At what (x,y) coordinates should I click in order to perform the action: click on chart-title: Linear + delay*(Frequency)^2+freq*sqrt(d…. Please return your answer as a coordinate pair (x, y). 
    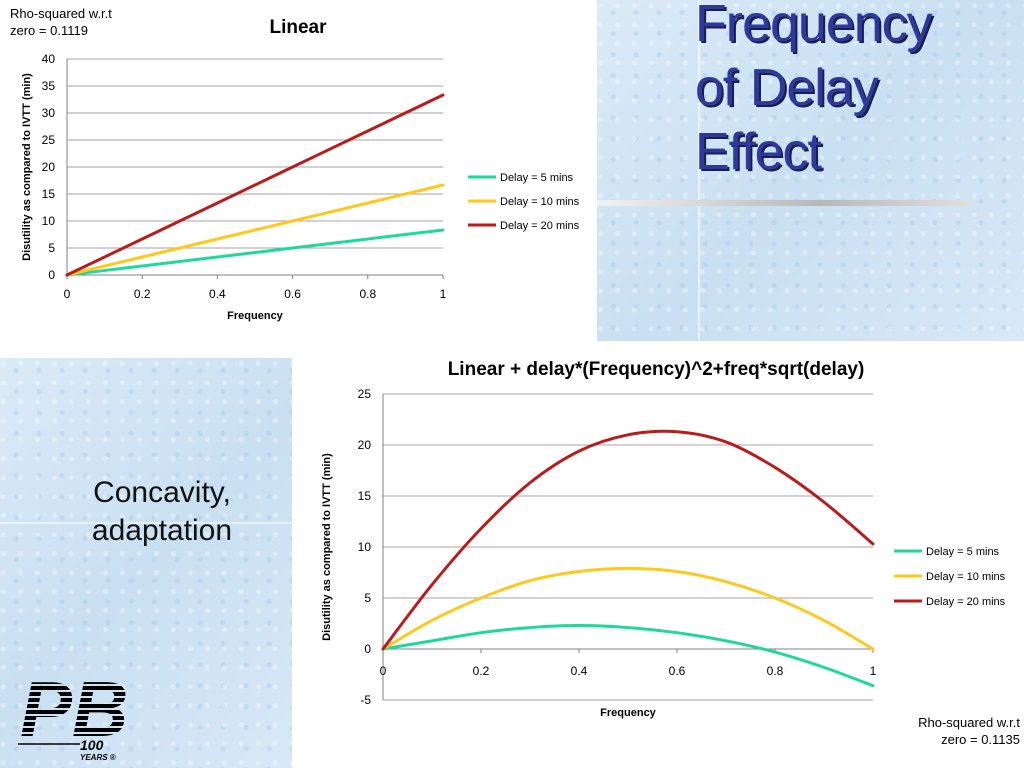
    Looking at the image, I should click on (656, 369).